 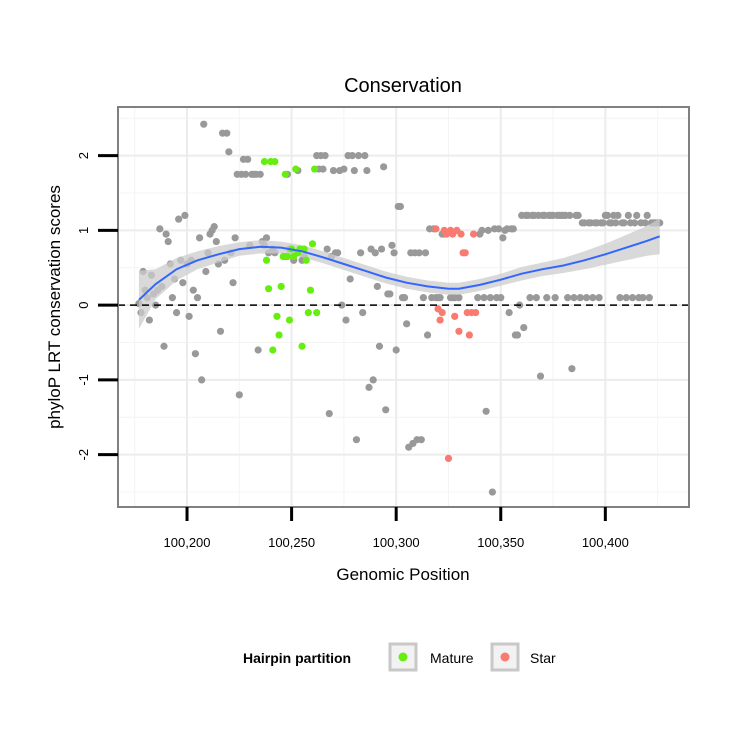 What do you see at coordinates (452, 658) in the screenshot?
I see `legend-label-mature: Mature` at bounding box center [452, 658].